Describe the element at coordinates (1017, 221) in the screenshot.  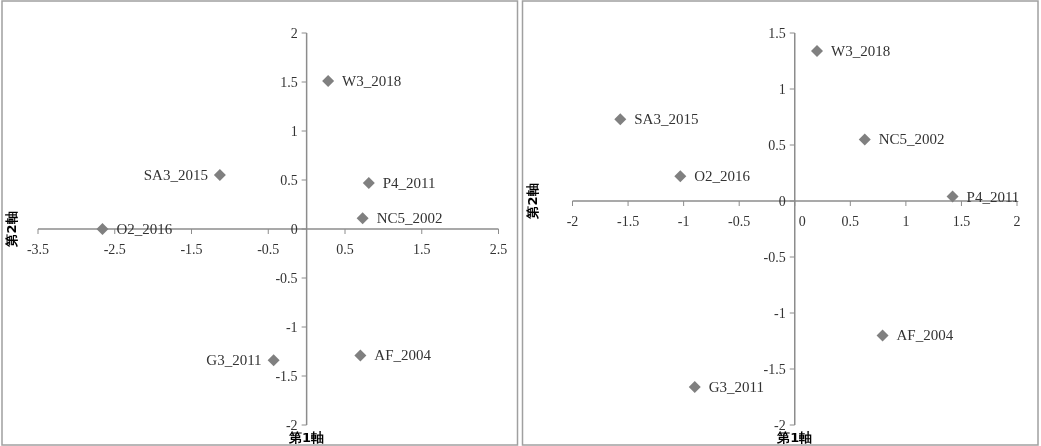
I see `x-tick-label: 2` at that location.